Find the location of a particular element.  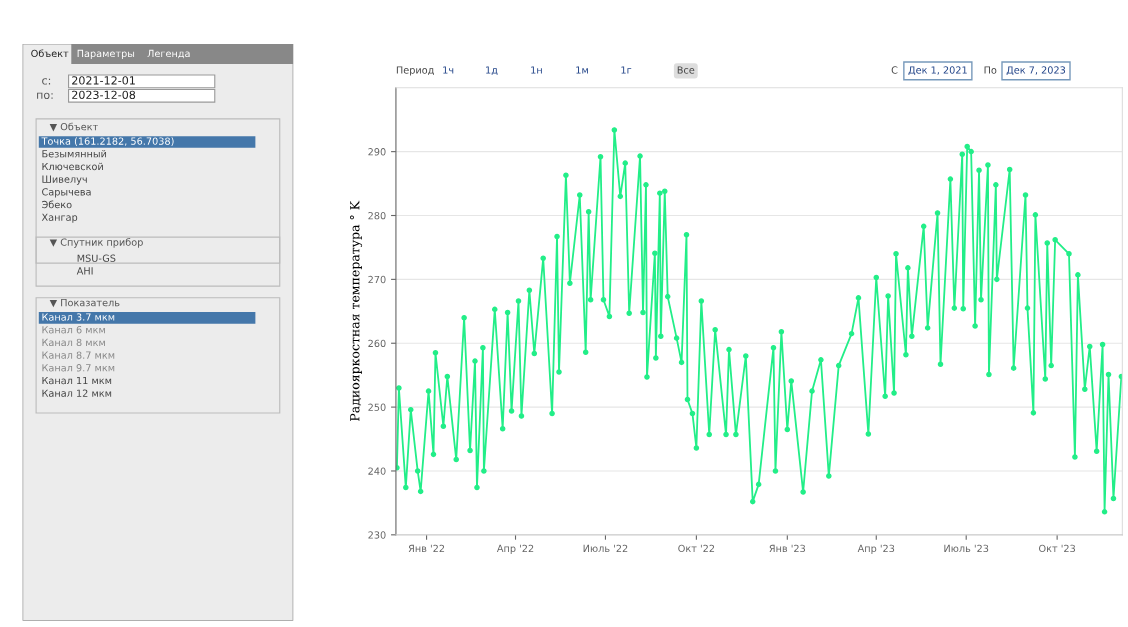

text: Канал 12 мкм is located at coordinates (77, 393).